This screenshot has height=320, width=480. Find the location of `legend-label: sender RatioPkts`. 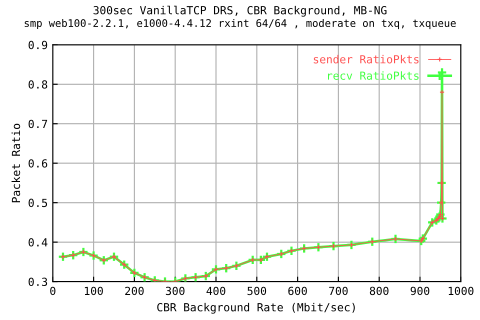

legend-label: sender RatioPkts is located at coordinates (366, 59).